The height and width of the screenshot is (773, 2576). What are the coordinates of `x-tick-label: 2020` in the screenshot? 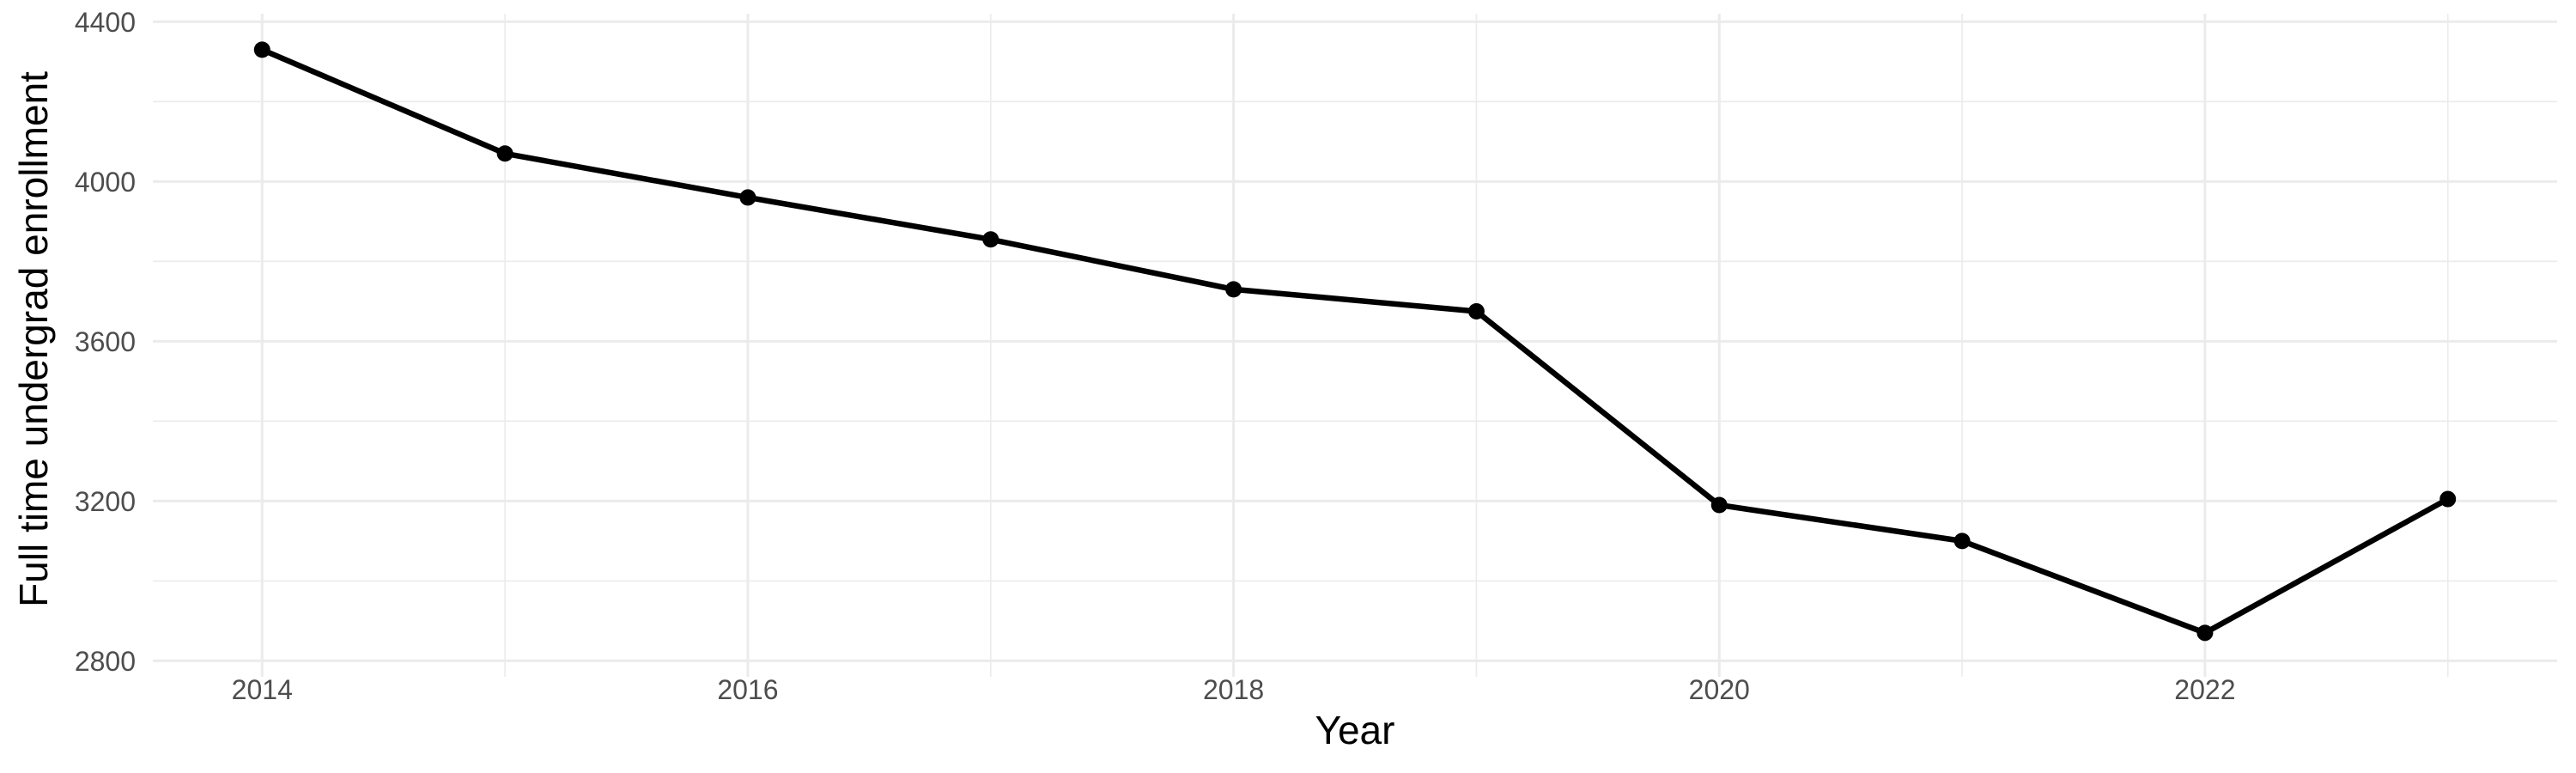 It's located at (1719, 689).